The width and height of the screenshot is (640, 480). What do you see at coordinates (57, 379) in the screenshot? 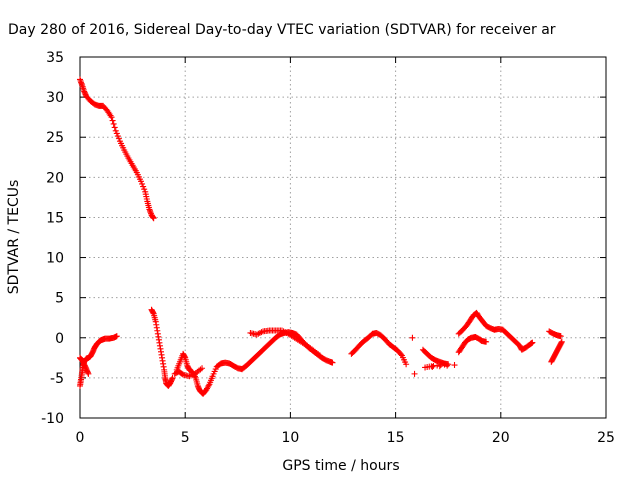
I see `y-tick-label: -5` at bounding box center [57, 379].